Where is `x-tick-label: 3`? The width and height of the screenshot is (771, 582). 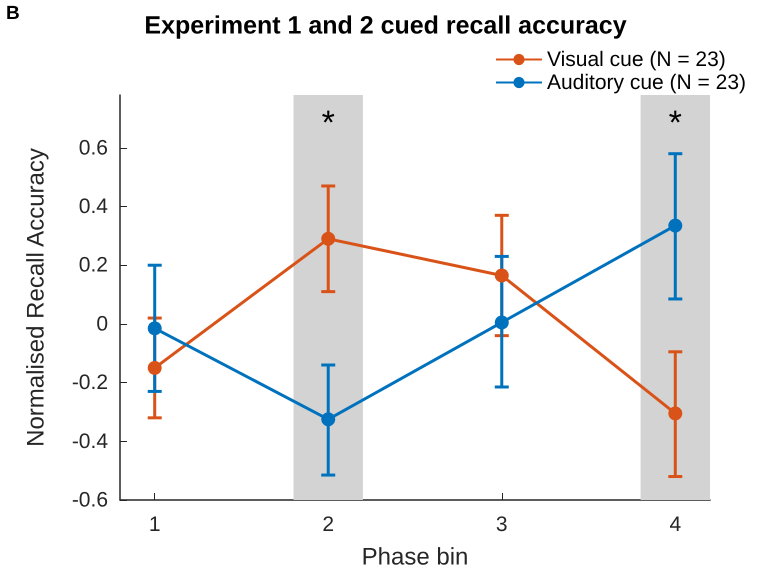
x-tick-label: 3 is located at coordinates (502, 524).